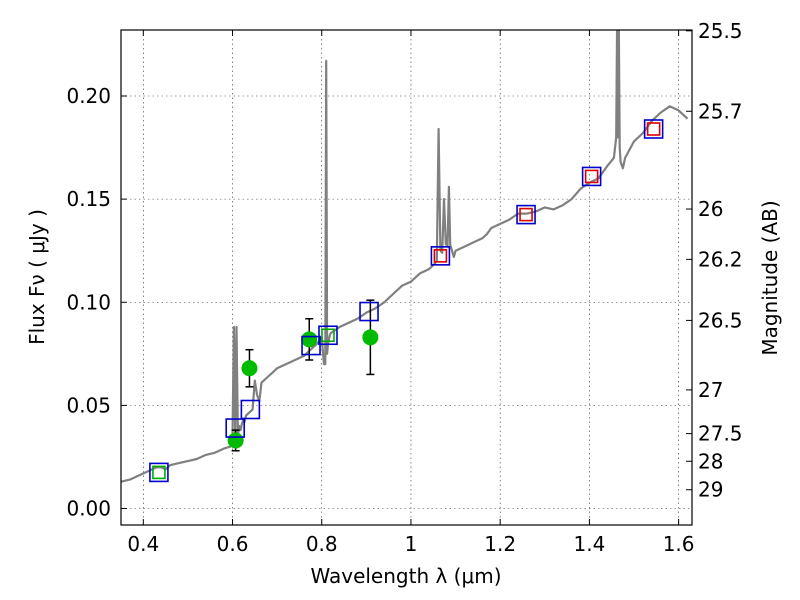 The height and width of the screenshot is (600, 800). Describe the element at coordinates (710, 390) in the screenshot. I see `magnitude-tick-label: 27` at that location.